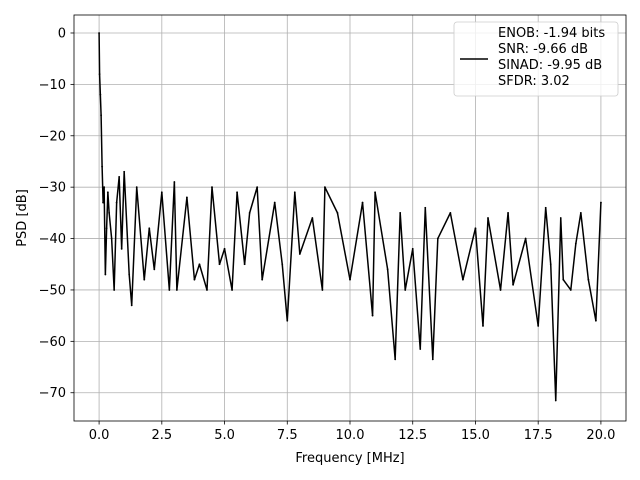 This screenshot has height=480, width=640. I want to click on y-axis-label: PSD [dB], so click(22, 218).